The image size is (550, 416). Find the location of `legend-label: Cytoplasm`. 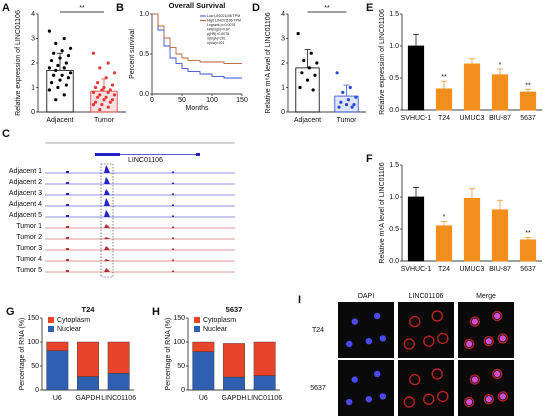

legend-label: Cytoplasm is located at coordinates (219, 320).